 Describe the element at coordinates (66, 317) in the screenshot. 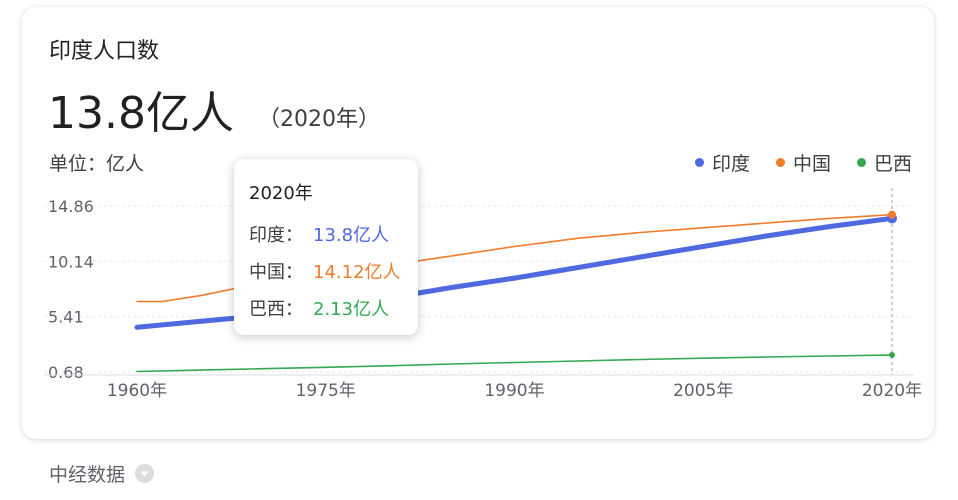

I see `y-tick-label: 5.41` at that location.